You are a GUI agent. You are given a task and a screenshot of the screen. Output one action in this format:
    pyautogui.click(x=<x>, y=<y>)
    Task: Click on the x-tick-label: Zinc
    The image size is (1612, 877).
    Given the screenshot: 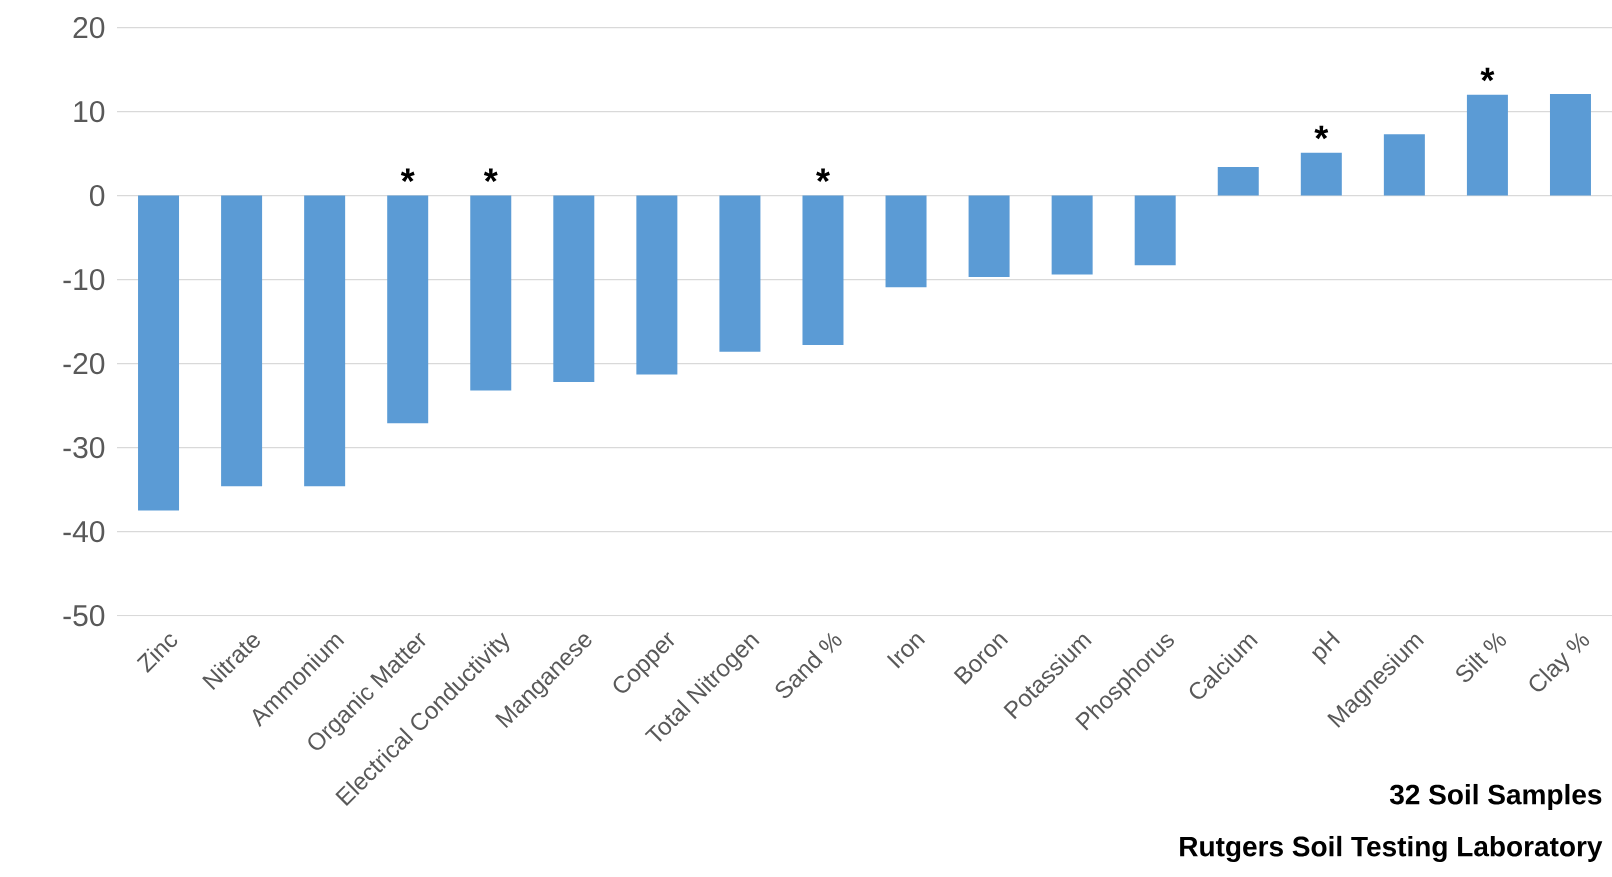 What is the action you would take?
    pyautogui.click(x=157, y=653)
    